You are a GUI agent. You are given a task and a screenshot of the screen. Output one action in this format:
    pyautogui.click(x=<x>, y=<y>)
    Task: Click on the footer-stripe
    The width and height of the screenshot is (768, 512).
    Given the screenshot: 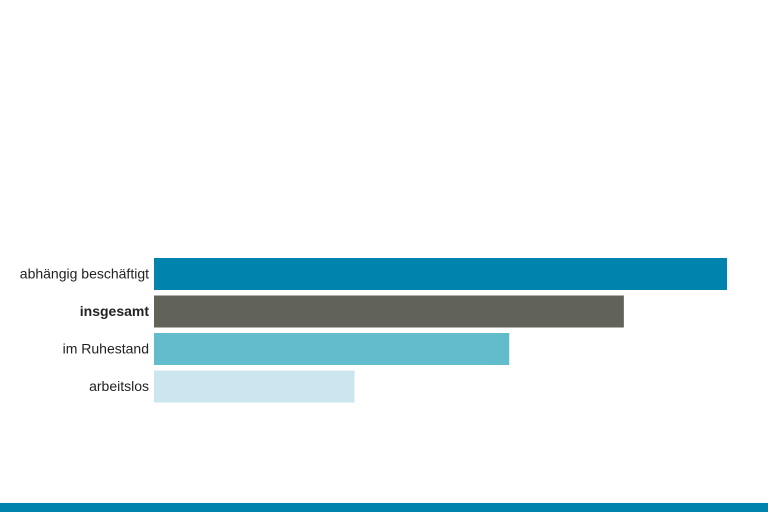 What is the action you would take?
    pyautogui.click(x=384, y=507)
    